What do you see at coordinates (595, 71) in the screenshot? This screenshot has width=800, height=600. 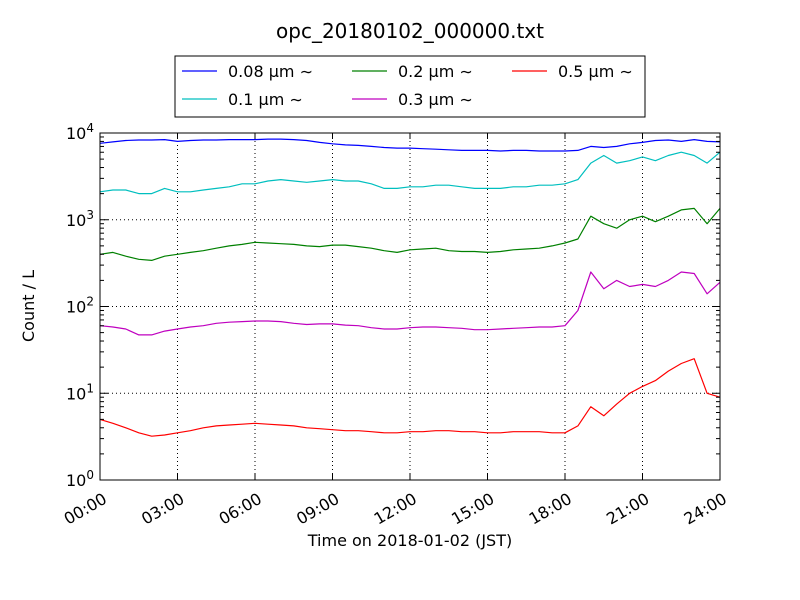 I see `legend-label: 0.5 μm ∼` at bounding box center [595, 71].